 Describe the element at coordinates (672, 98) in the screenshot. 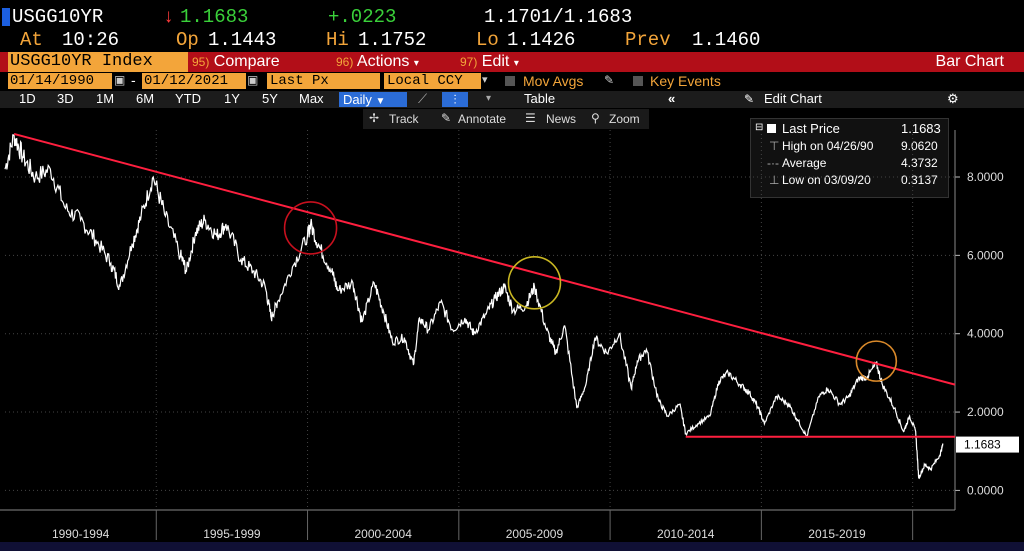

I see `collapse-icon: «` at that location.